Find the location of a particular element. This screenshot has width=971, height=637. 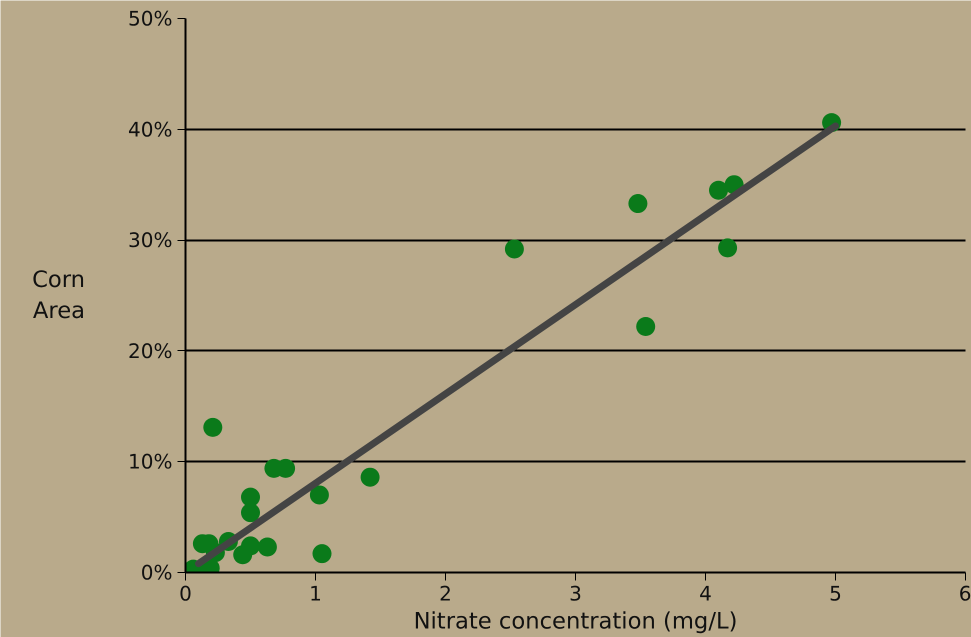

x-tick-label: 4 is located at coordinates (705, 594).